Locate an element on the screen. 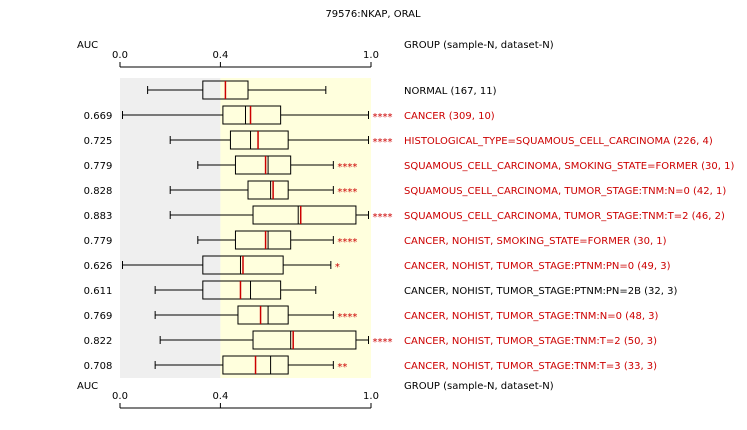  x-tick-label-bottom: 1.0 is located at coordinates (371, 396).